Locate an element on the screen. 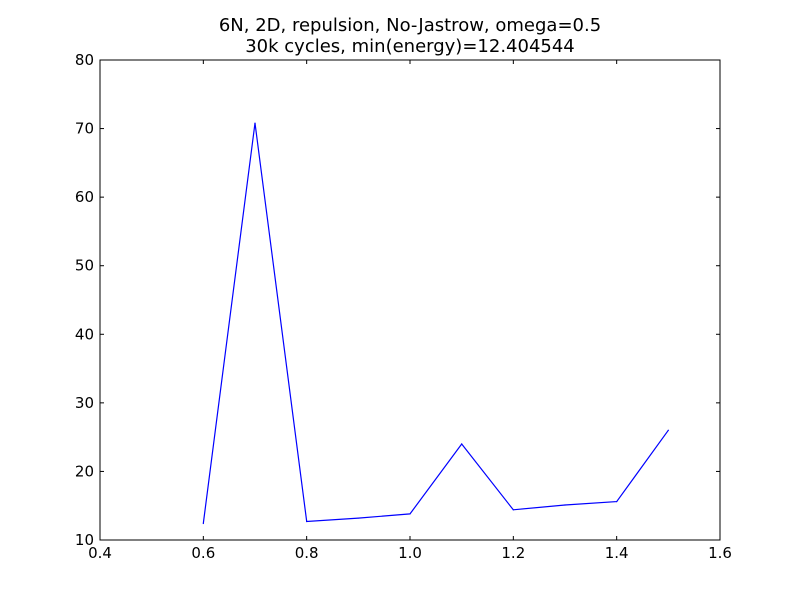 Image resolution: width=800 pixels, height=605 pixels. x-tick-label: 0.4 is located at coordinates (100, 553).